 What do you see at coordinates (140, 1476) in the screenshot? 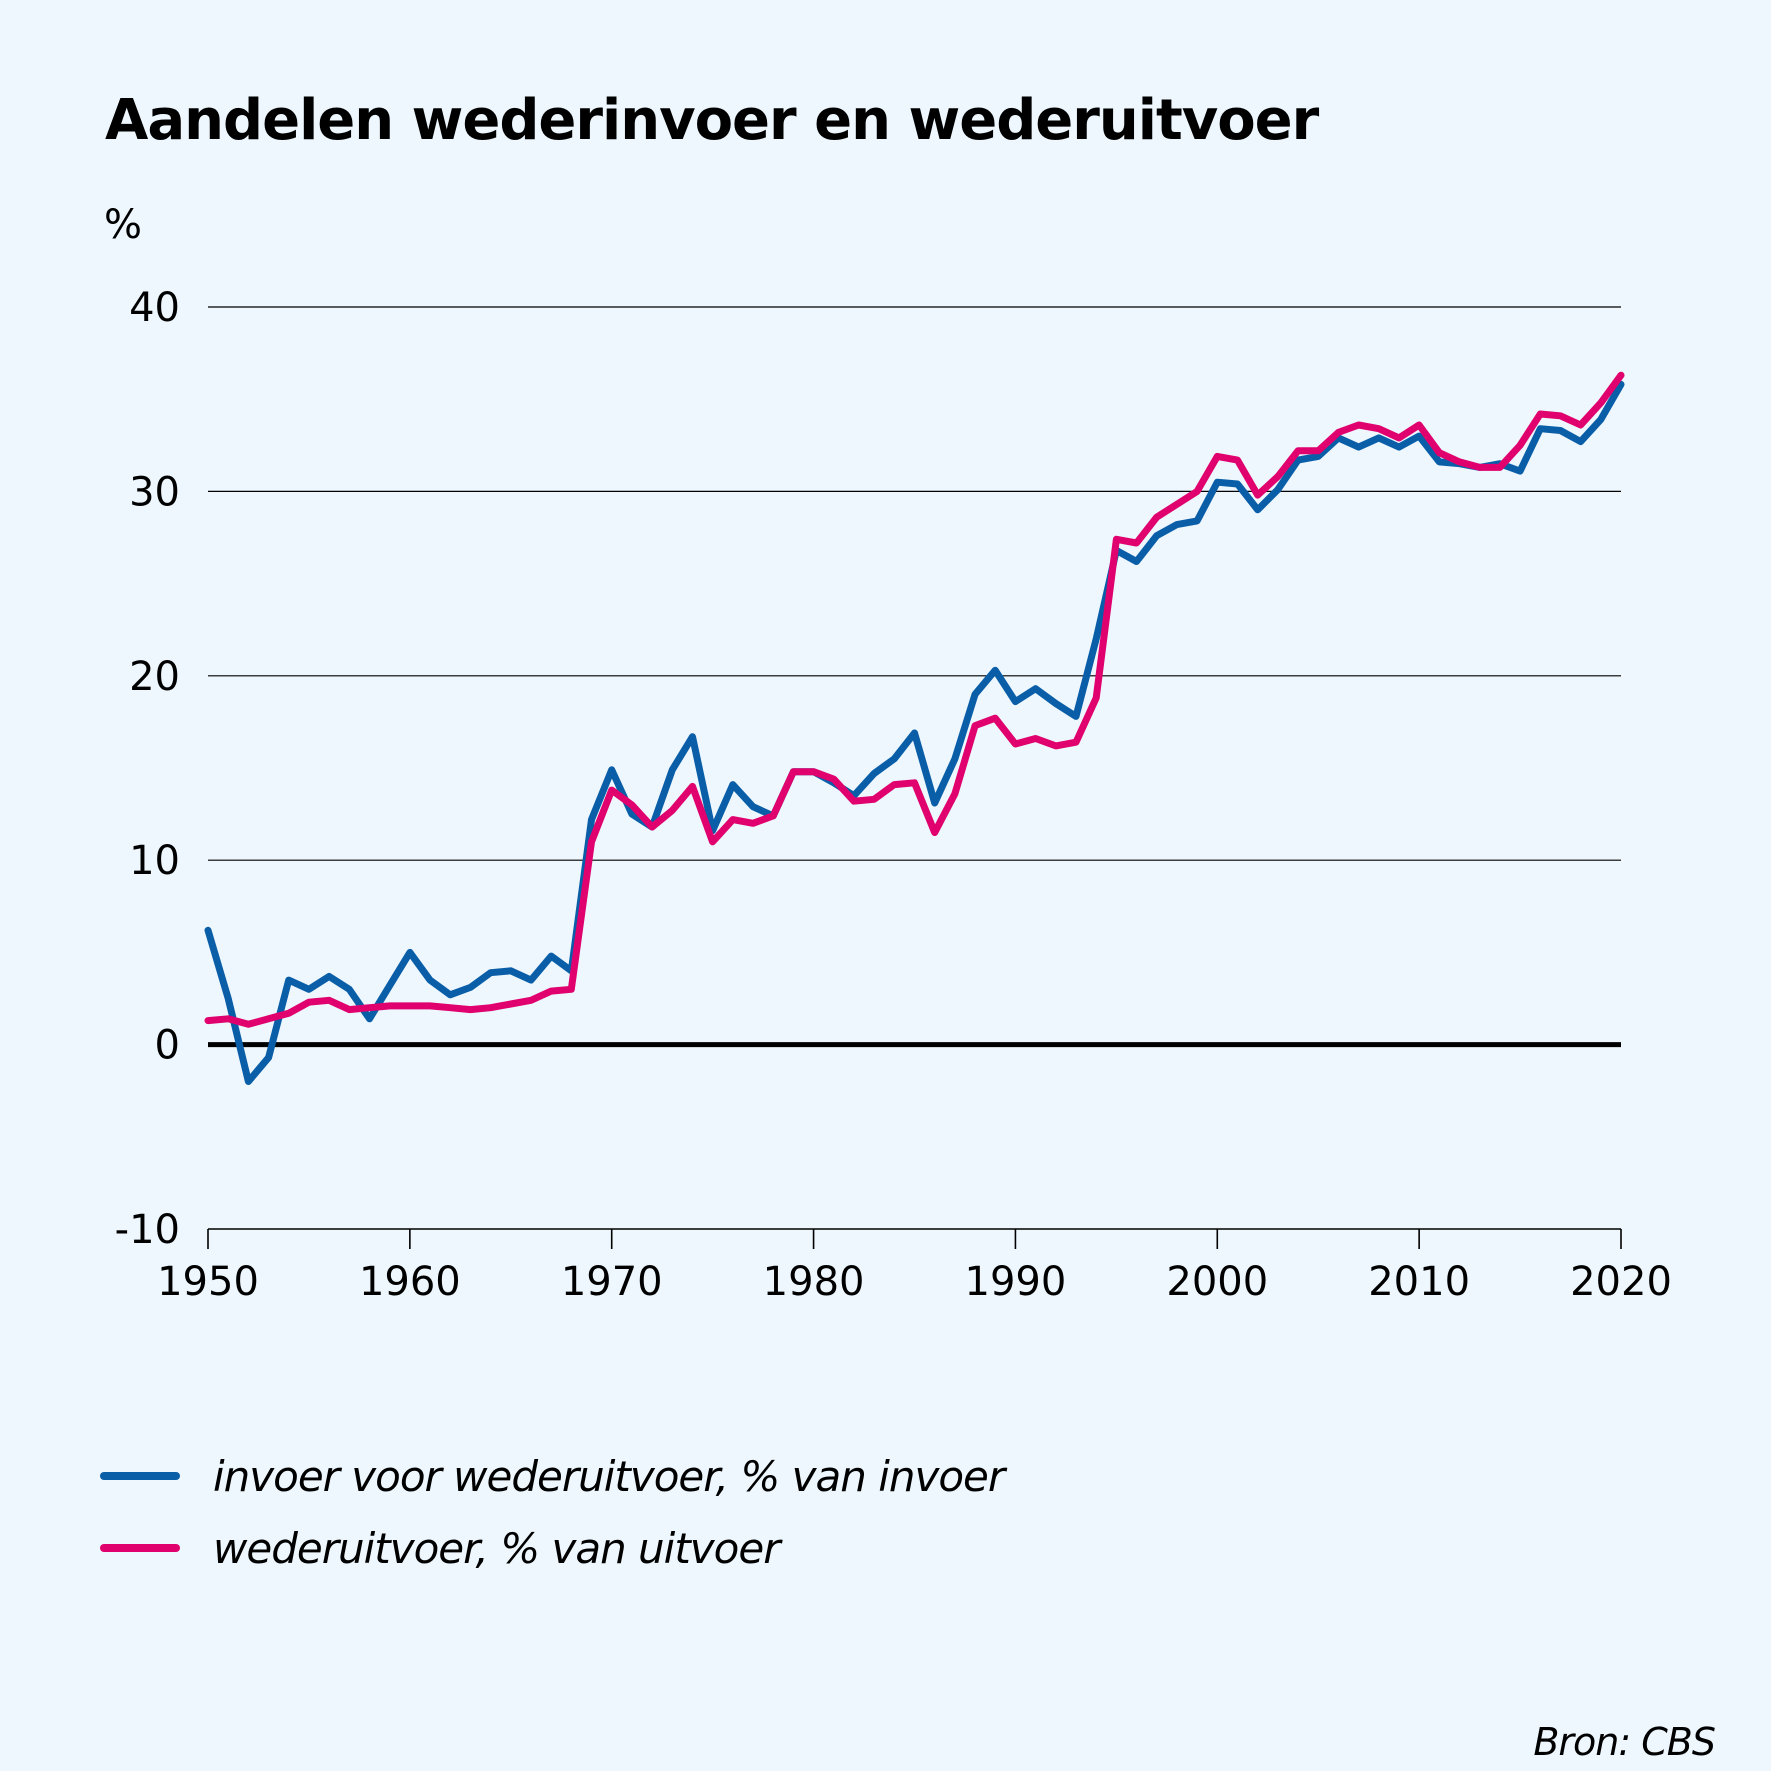
I see `legend-swatch-invoer` at bounding box center [140, 1476].